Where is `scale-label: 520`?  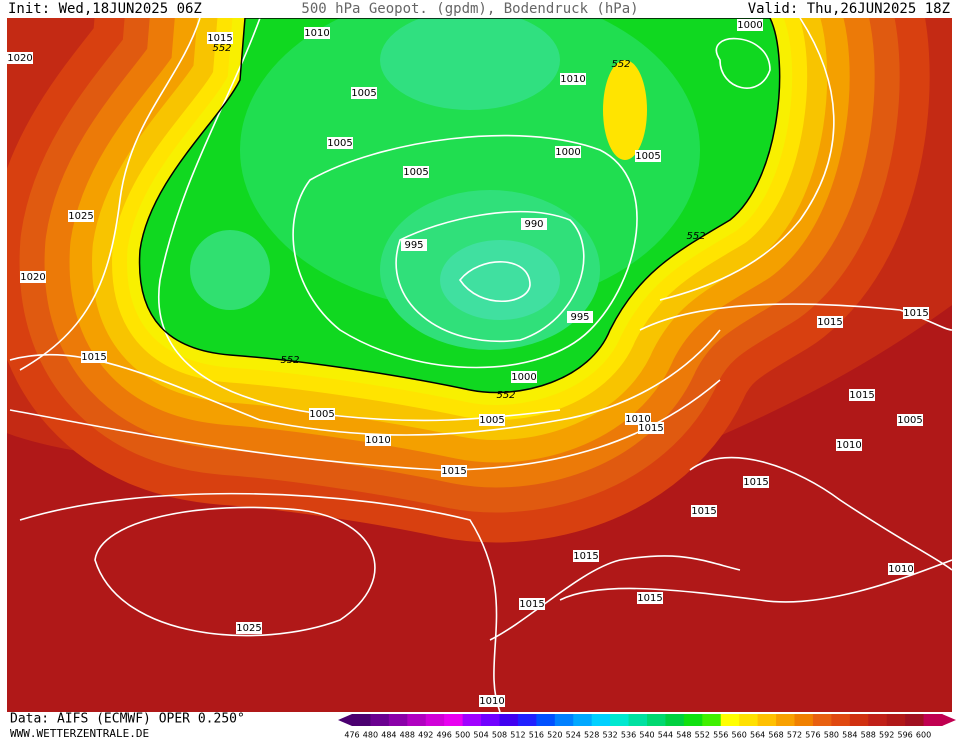
scale-label: 520 is located at coordinates (554, 735).